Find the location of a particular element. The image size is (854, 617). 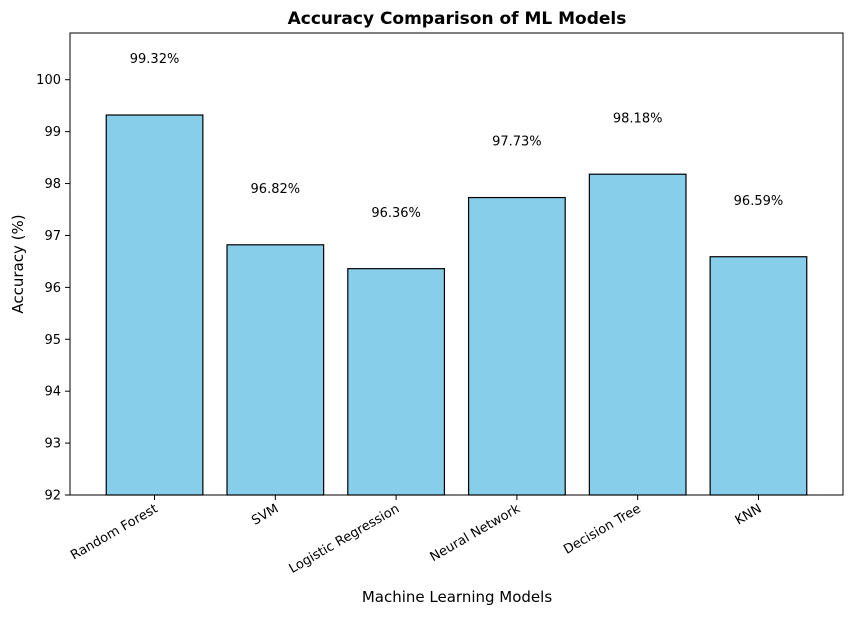

data-label: 97.73% is located at coordinates (517, 142).